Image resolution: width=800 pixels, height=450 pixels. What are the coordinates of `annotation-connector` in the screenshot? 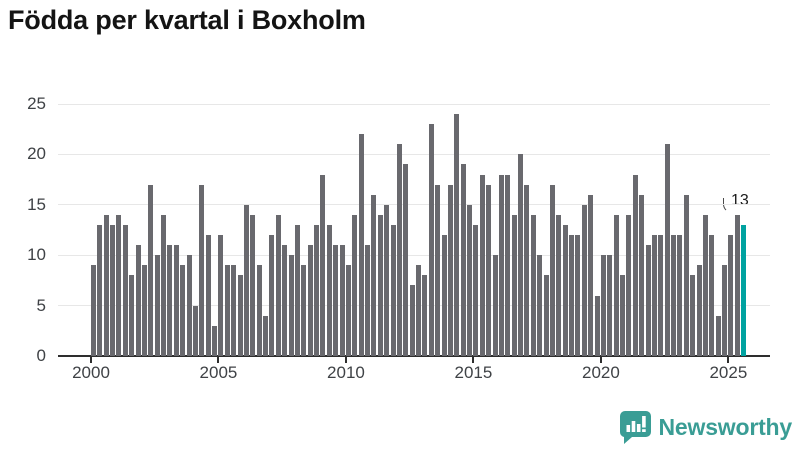 It's located at (727, 205).